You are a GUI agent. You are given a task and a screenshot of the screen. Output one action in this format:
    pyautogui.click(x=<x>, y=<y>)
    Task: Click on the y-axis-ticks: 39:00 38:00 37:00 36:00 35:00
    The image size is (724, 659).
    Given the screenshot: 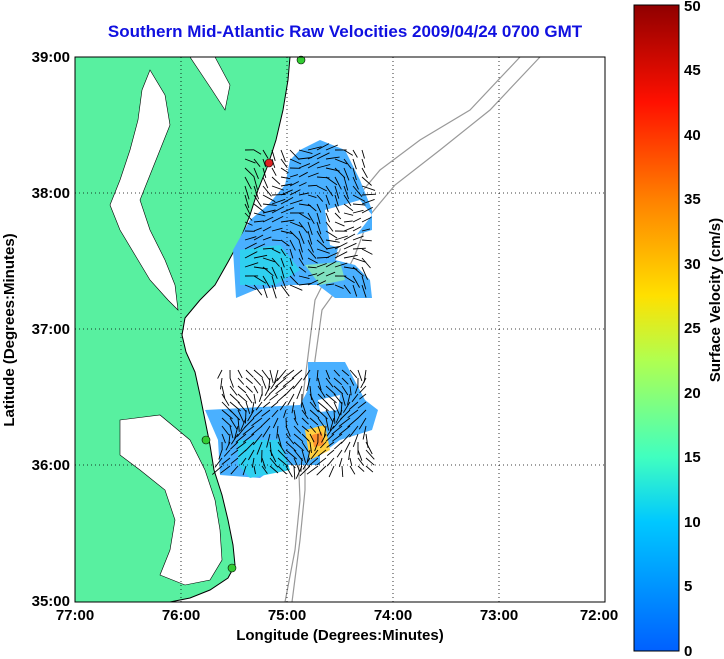 What is the action you would take?
    pyautogui.click(x=51, y=329)
    